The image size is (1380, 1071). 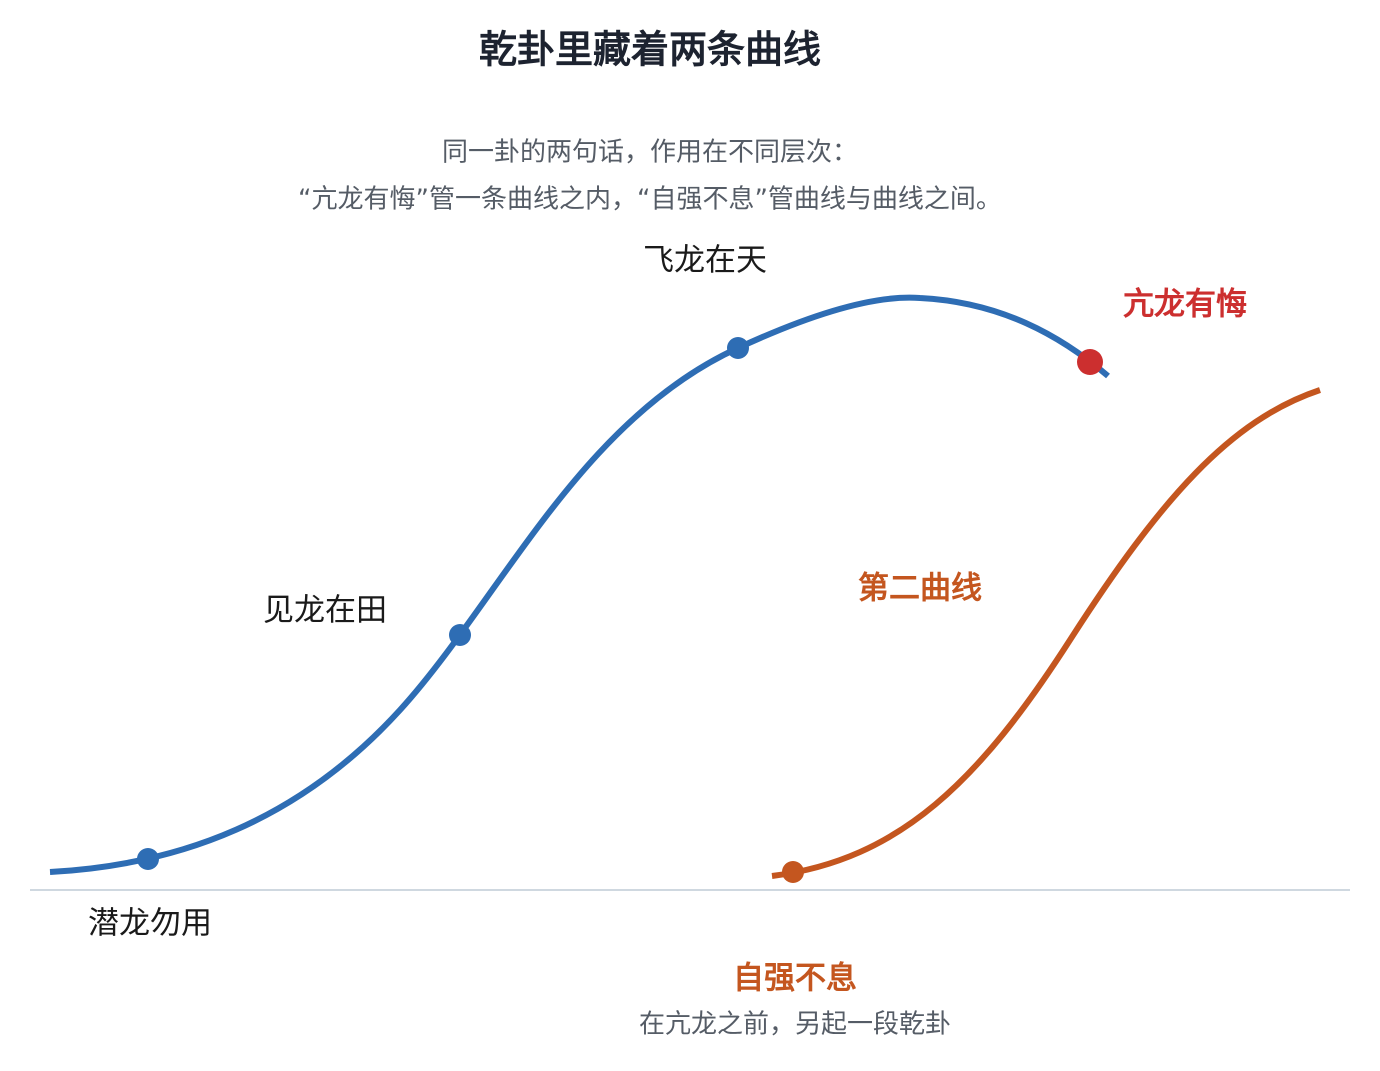 What do you see at coordinates (650, 200) in the screenshot?
I see `subtitle-line: “亢龙有悔”管一条曲线之内，“自强不息”管曲线与曲线之间。` at bounding box center [650, 200].